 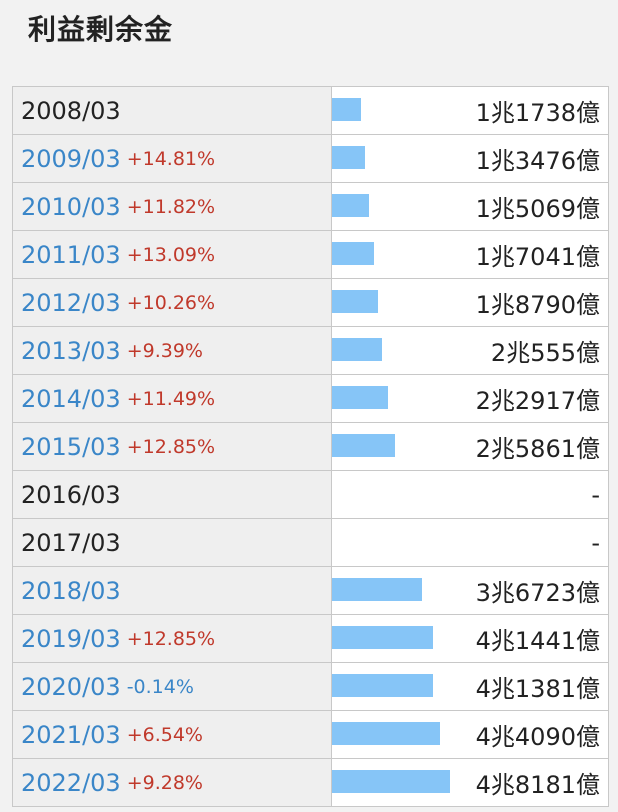 I want to click on table-row: 2022/03 +9.28% 4兆8181億, so click(x=310, y=783).